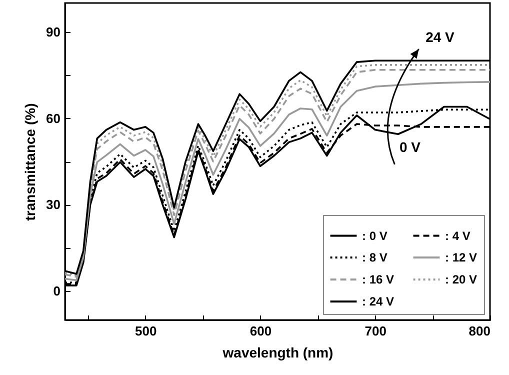 Image resolution: width=509 pixels, height=375 pixels. Describe the element at coordinates (441, 37) in the screenshot. I see `annotation: 24 V` at that location.